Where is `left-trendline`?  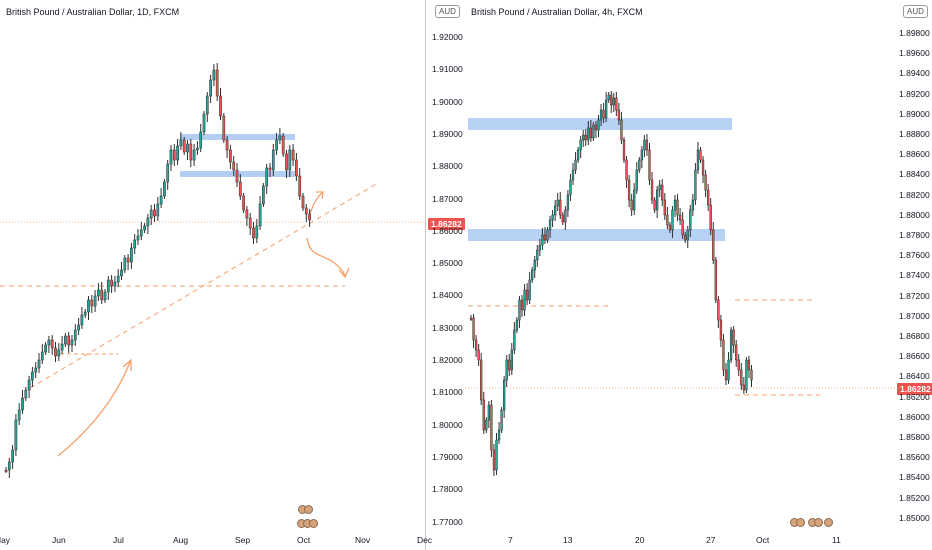 left-trendline is located at coordinates (204, 285).